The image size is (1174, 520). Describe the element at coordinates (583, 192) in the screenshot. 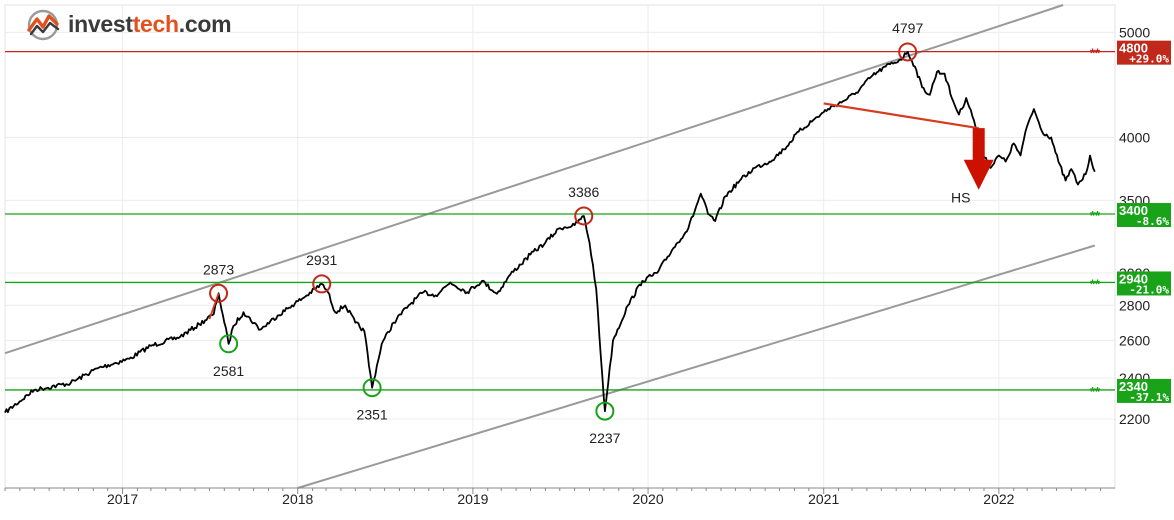

I see `high-value-label: 3386` at that location.